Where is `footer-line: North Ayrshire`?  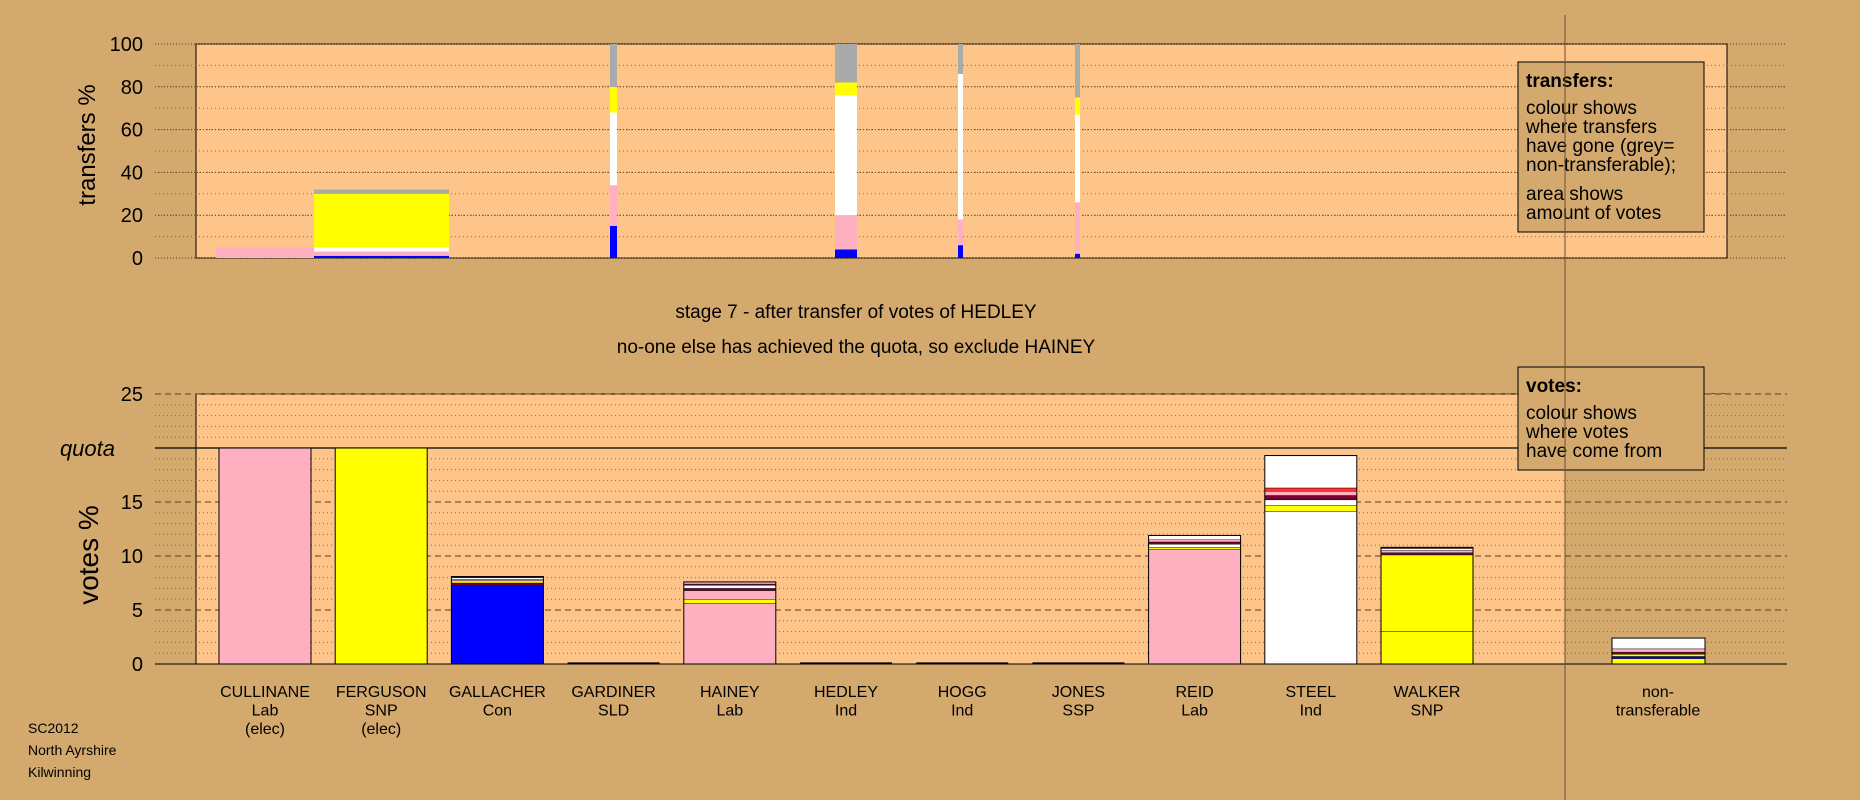
footer-line: North Ayrshire is located at coordinates (72, 750).